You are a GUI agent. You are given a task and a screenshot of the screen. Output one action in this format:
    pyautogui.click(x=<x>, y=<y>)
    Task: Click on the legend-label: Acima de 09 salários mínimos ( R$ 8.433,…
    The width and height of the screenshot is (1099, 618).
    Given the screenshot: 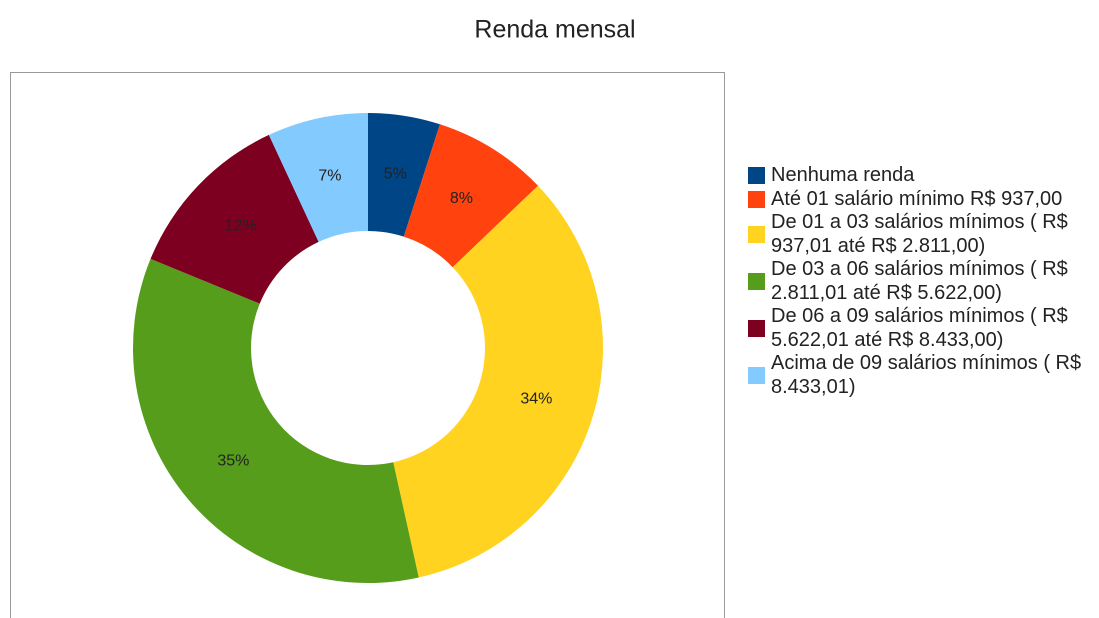 What is the action you would take?
    pyautogui.click(x=926, y=375)
    